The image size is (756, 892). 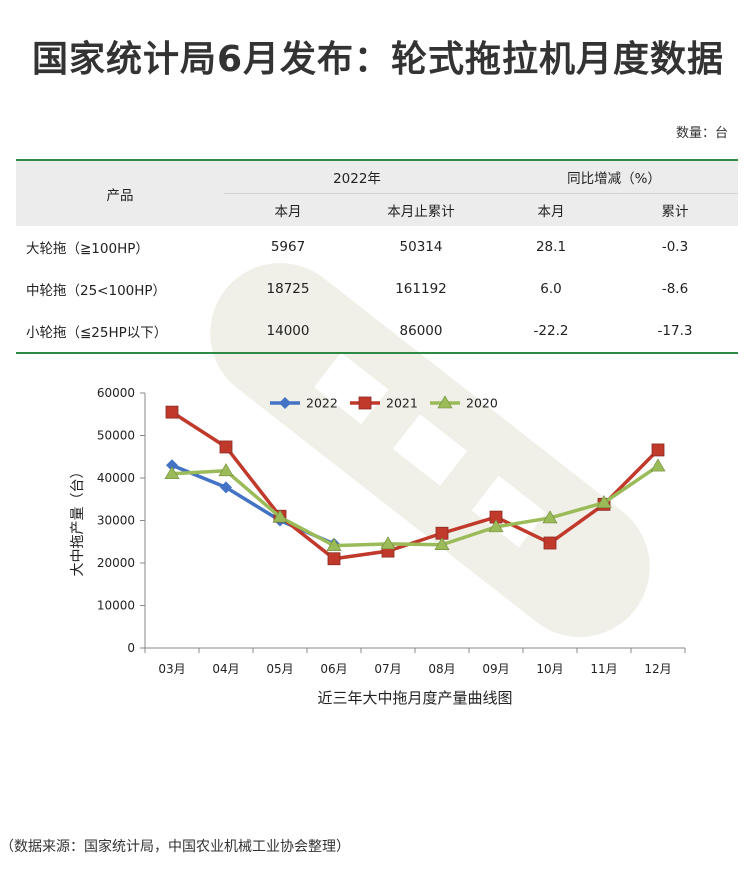 What do you see at coordinates (414, 698) in the screenshot?
I see `x-axis-title: 近三年大中拖月度产量曲线图` at bounding box center [414, 698].